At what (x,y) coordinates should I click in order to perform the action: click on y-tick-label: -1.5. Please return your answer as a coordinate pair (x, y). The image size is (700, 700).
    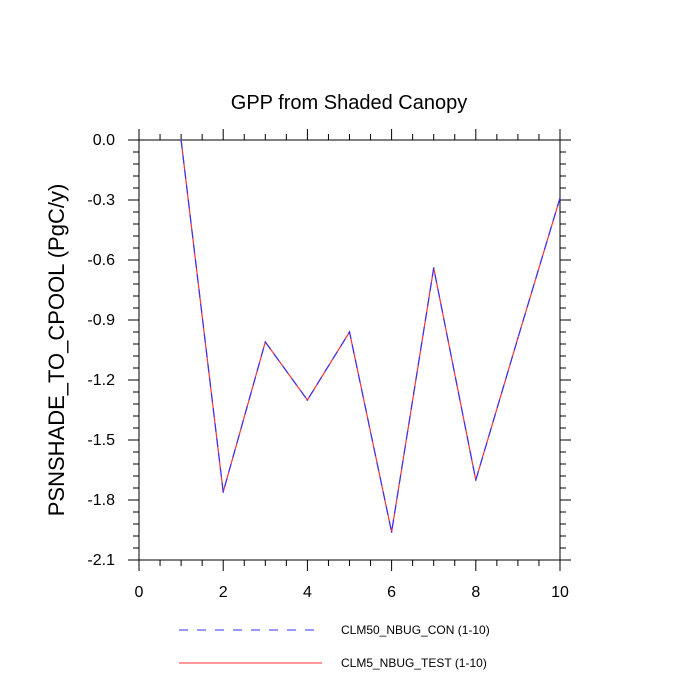
    Looking at the image, I should click on (101, 440).